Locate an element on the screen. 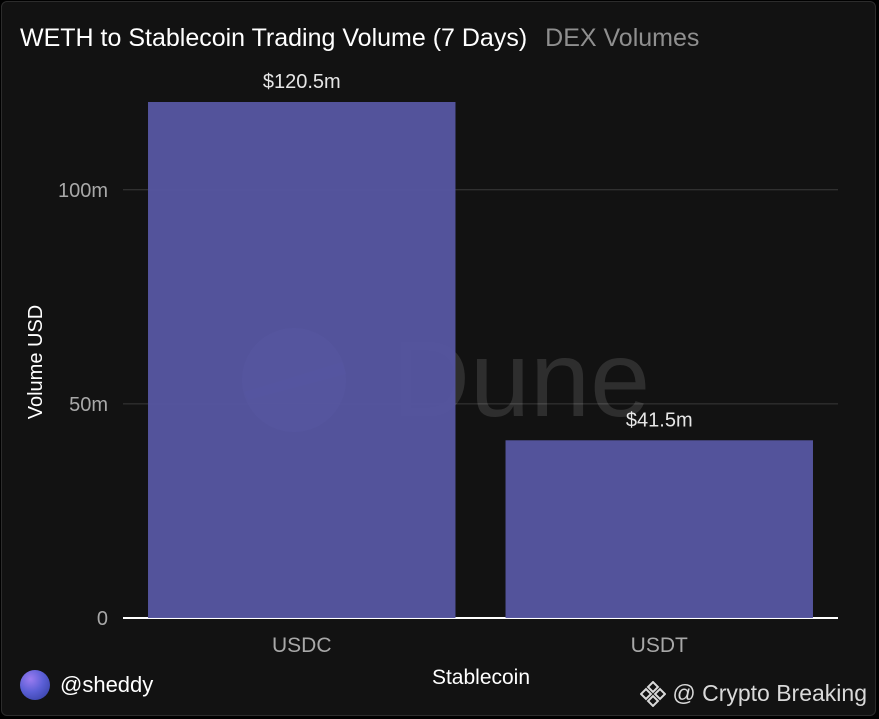  author-block: @sheddy is located at coordinates (86, 685).